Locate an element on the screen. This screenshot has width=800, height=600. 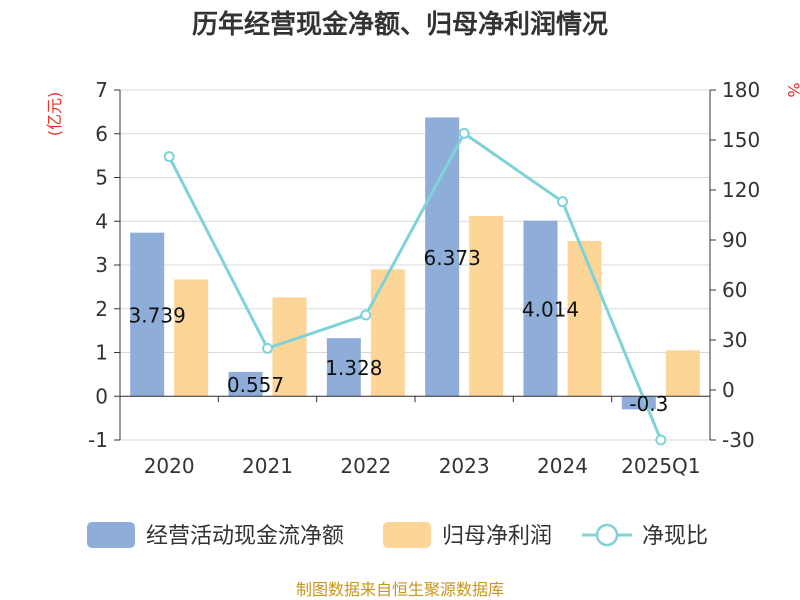
left-axis-unit: (亿元) is located at coordinates (54, 114).